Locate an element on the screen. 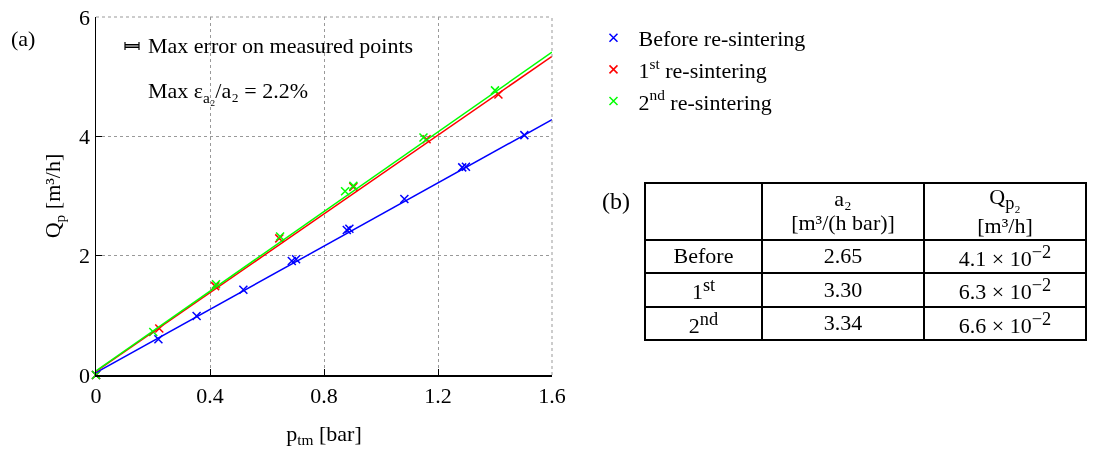 The image size is (1117, 468). legend-label: 1$^{st}$ re-sintering is located at coordinates (702, 68).